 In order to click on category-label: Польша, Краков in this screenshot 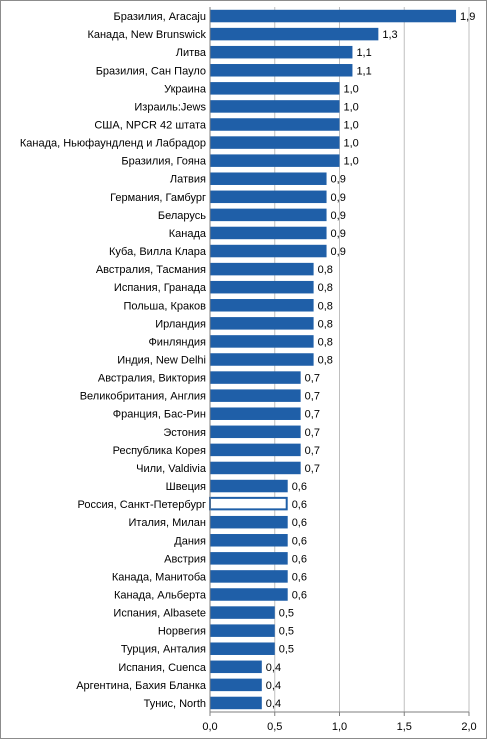, I will do `click(164, 306)`.